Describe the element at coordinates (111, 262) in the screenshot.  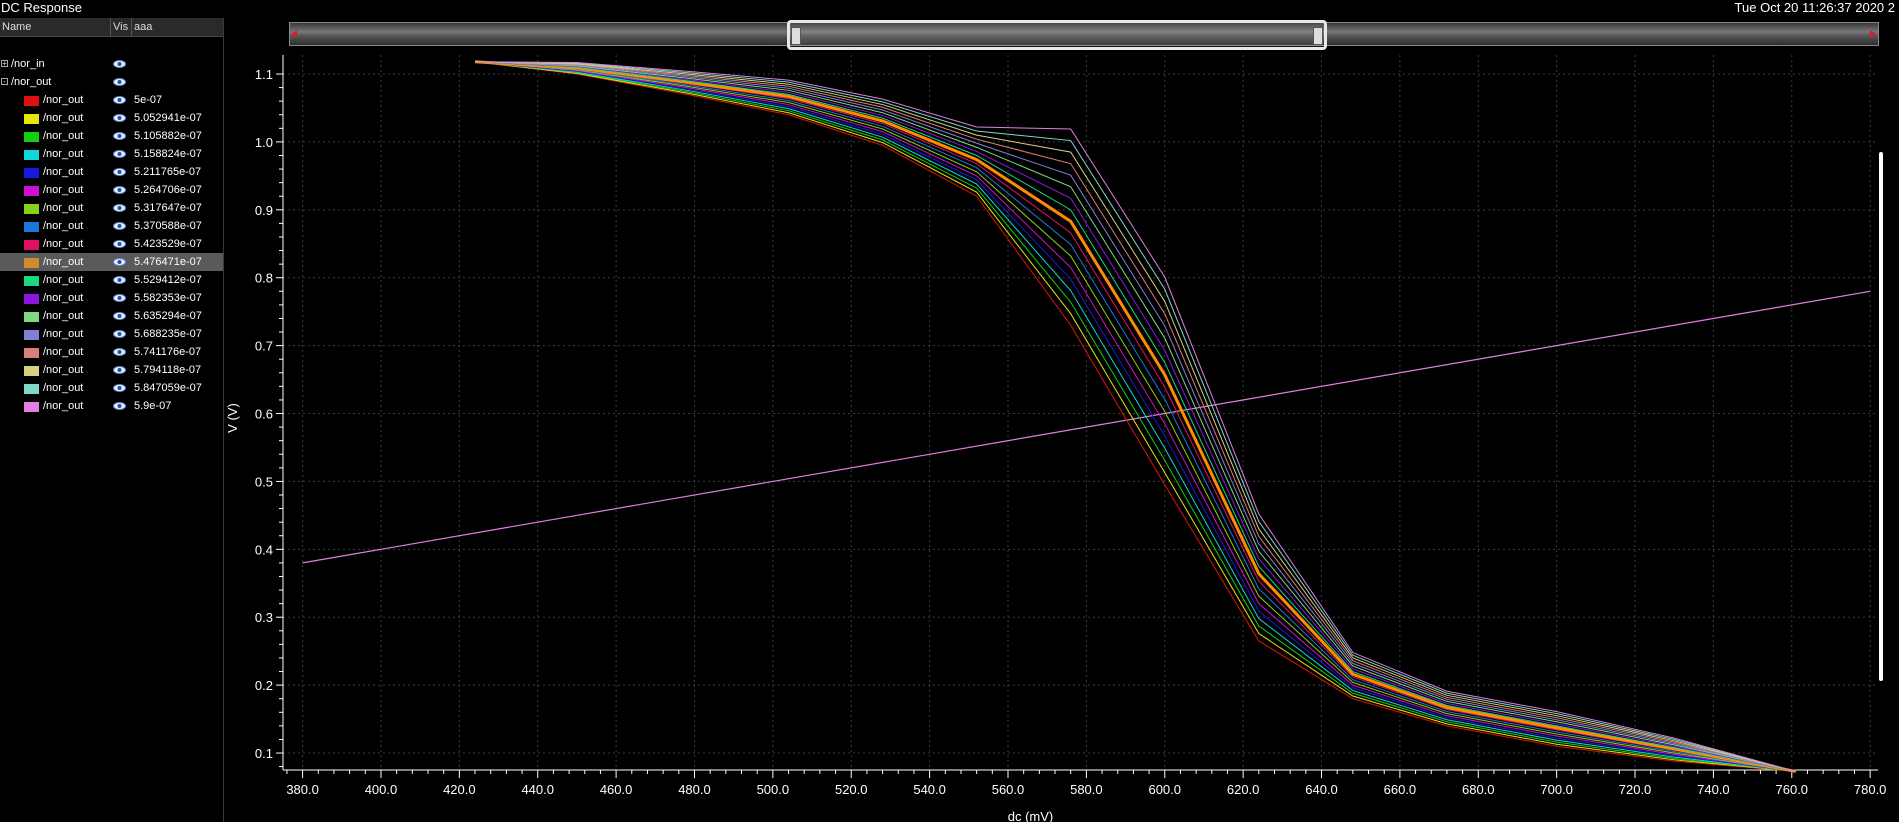
I see `sweep-trace-row: /nor_out 5.476471e-07` at that location.